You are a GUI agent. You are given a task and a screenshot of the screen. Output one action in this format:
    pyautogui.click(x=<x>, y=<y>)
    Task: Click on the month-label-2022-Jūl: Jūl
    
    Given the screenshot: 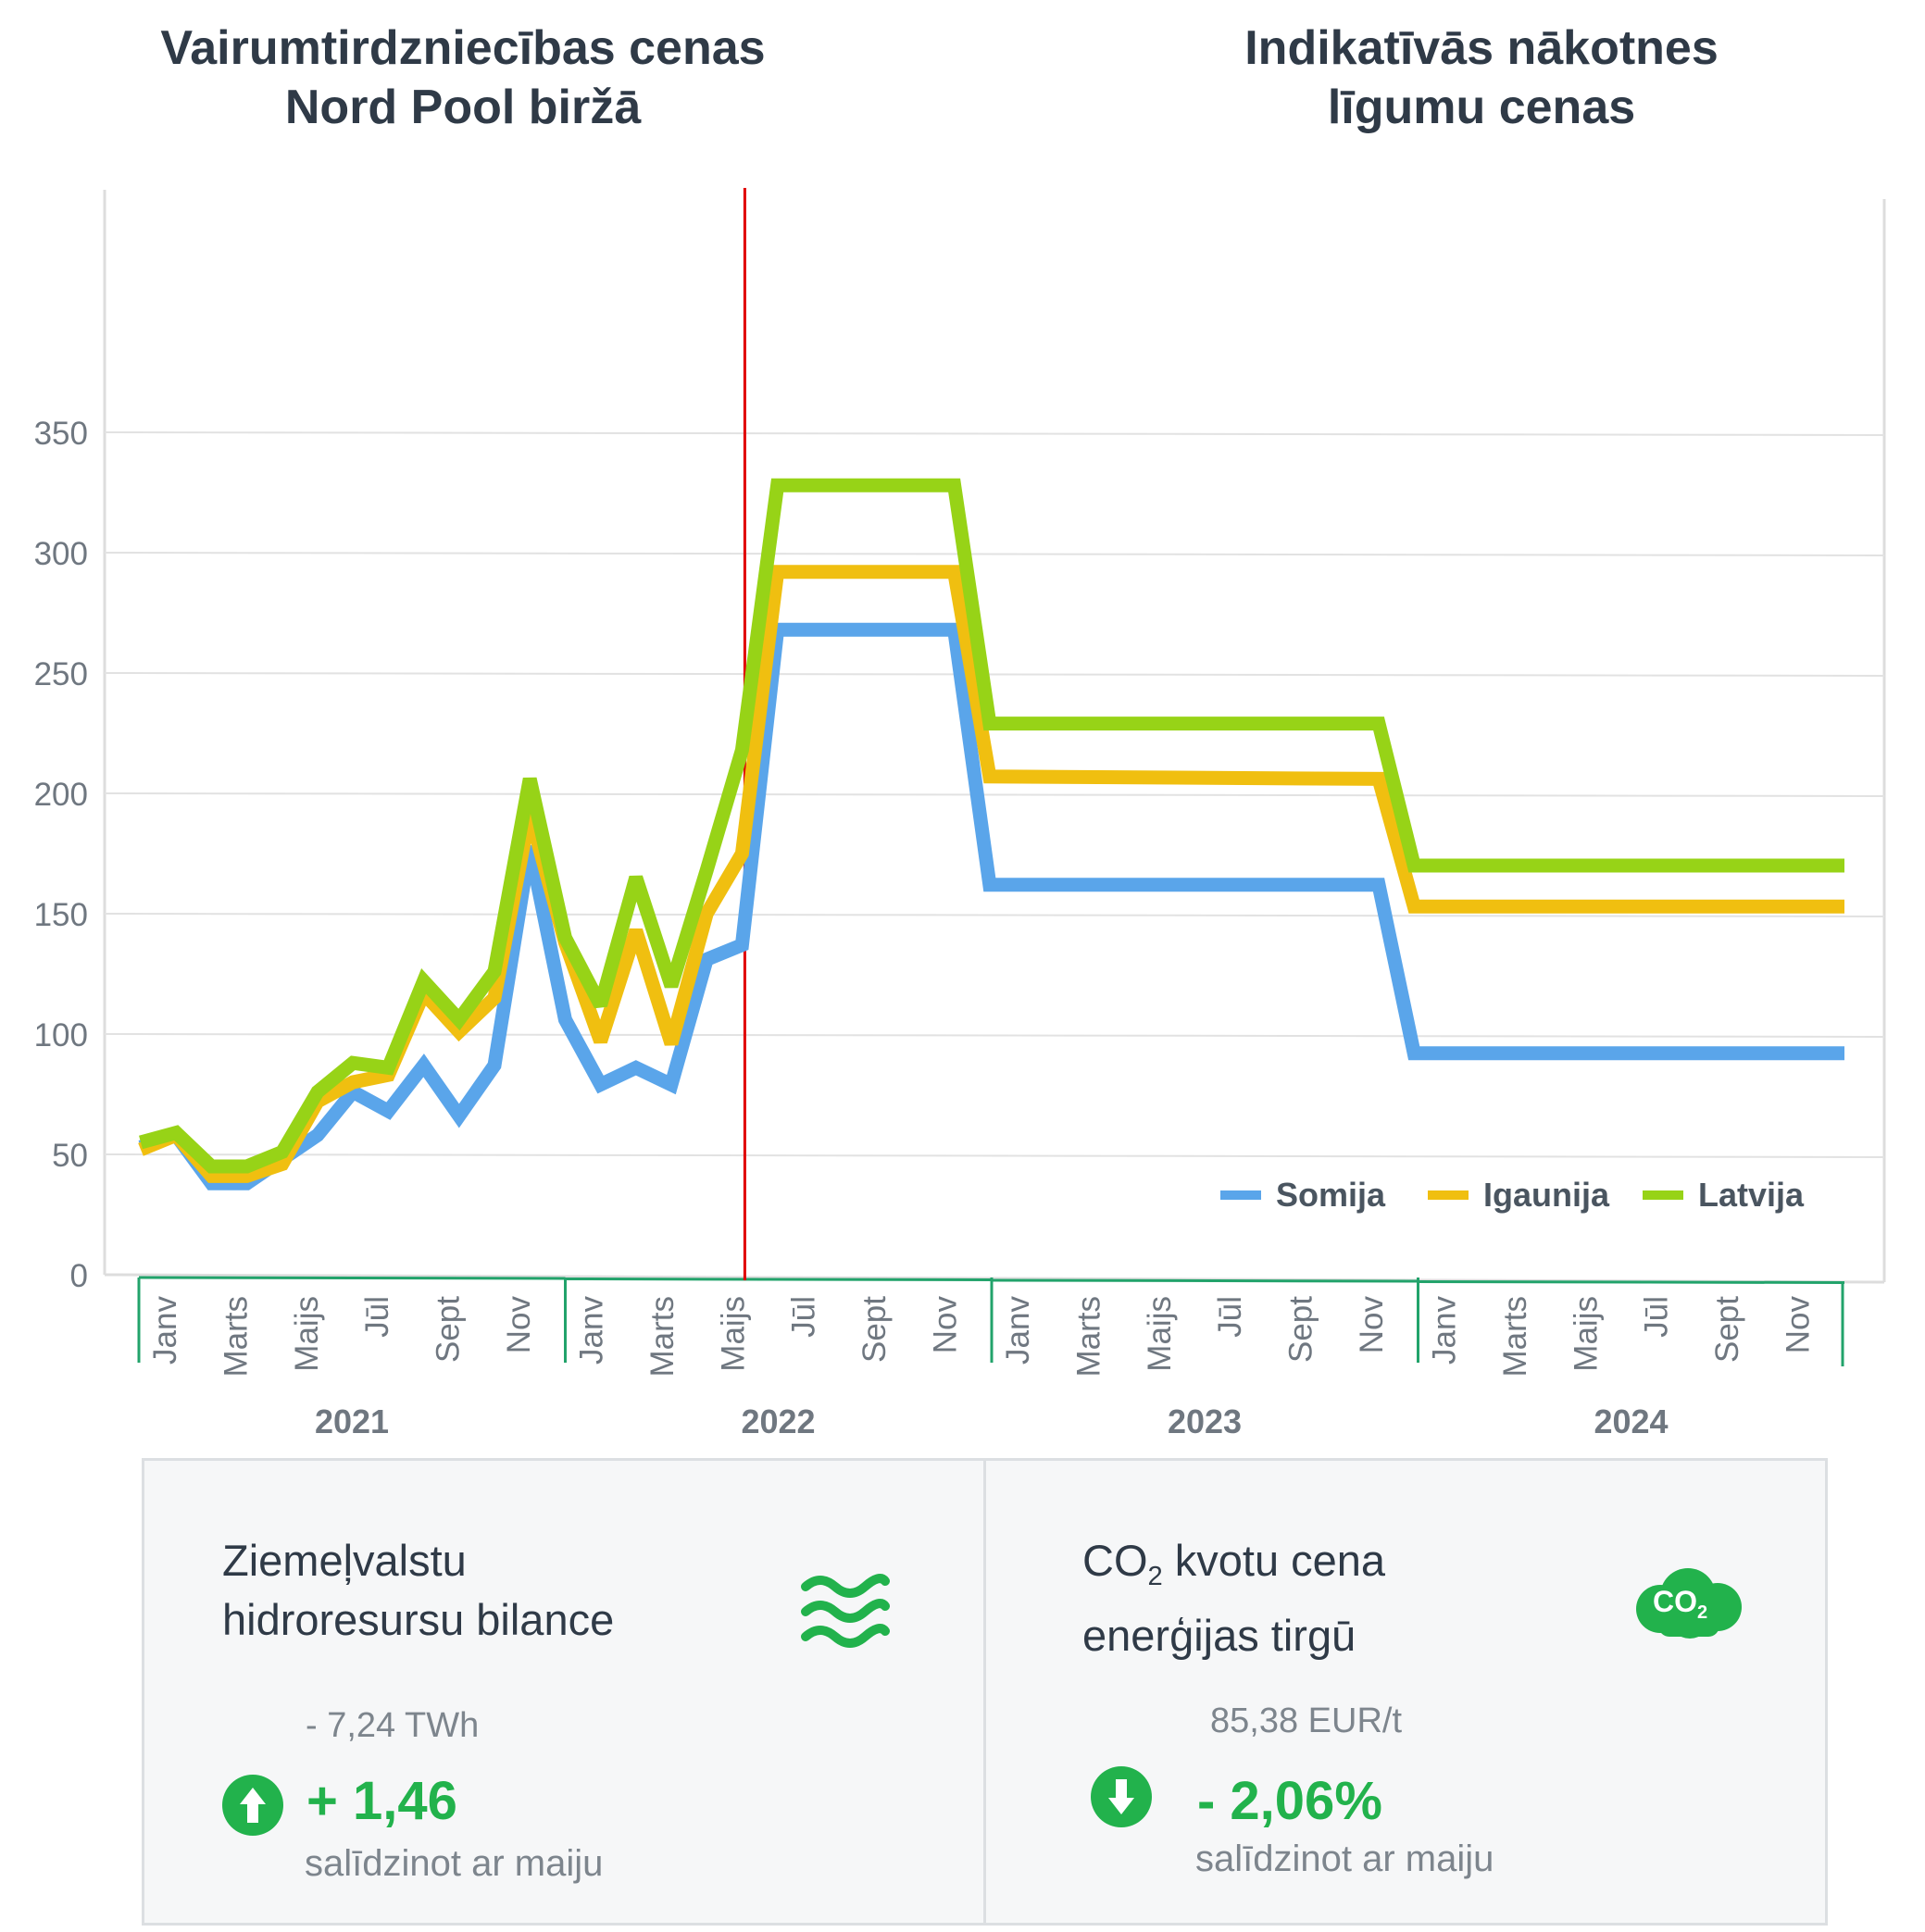 What is the action you would take?
    pyautogui.click(x=804, y=1317)
    